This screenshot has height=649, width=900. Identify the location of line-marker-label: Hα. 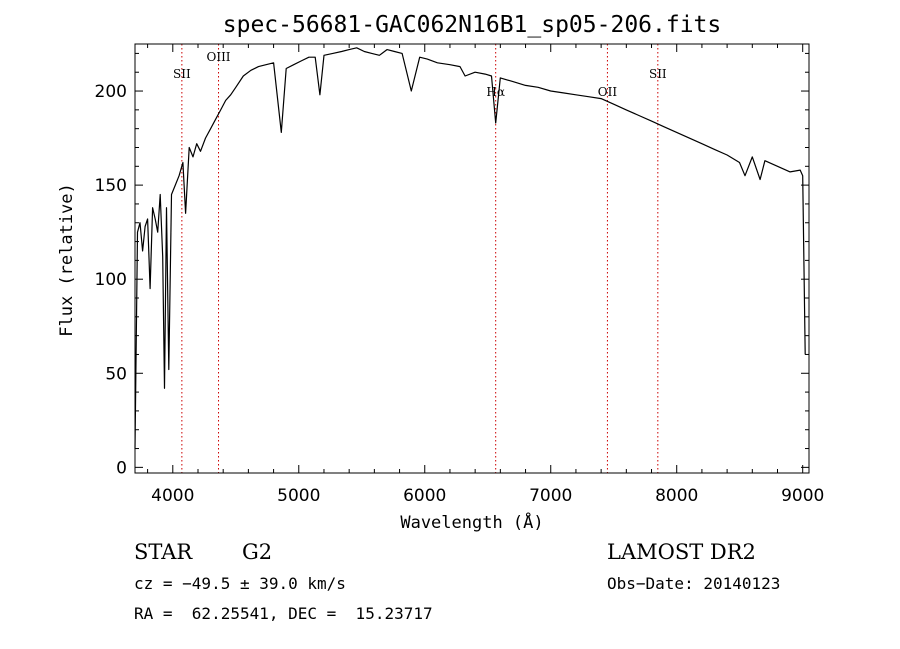
(495, 92).